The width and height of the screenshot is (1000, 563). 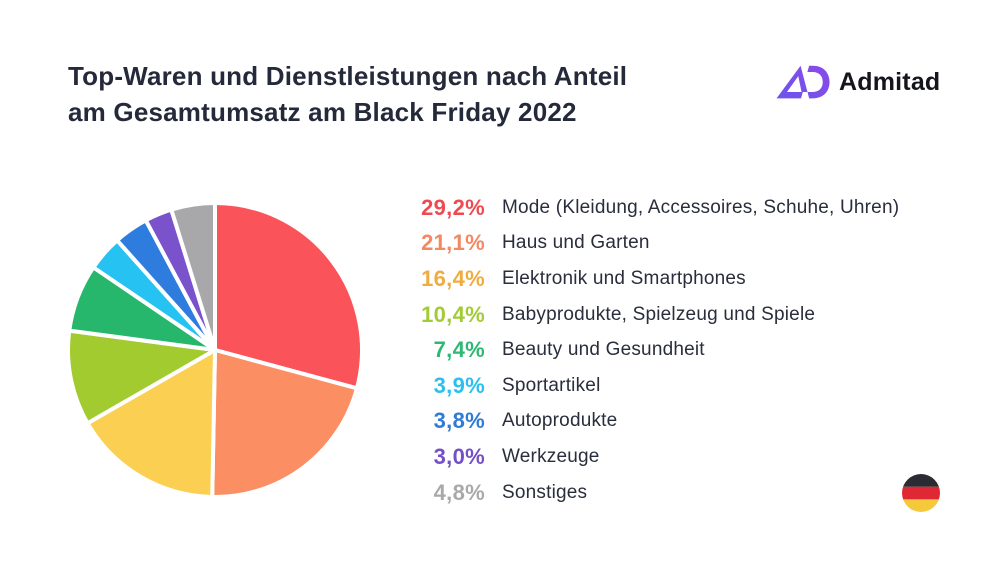 I want to click on legend-row: 16,4% Elektronik und Smartphones, so click(x=649, y=279).